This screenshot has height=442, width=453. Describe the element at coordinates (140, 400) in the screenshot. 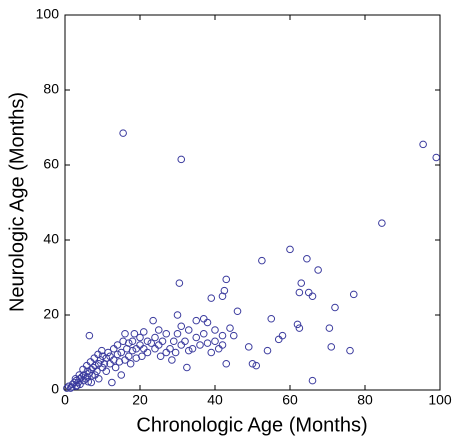

I see `x-tick-label: 20` at that location.